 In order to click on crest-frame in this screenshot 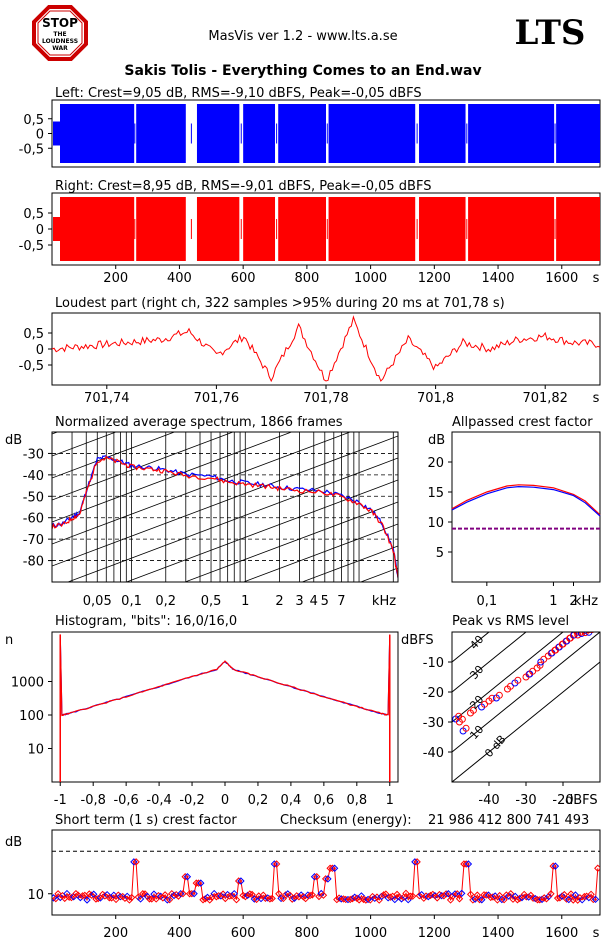, I will do `click(526, 507)`.